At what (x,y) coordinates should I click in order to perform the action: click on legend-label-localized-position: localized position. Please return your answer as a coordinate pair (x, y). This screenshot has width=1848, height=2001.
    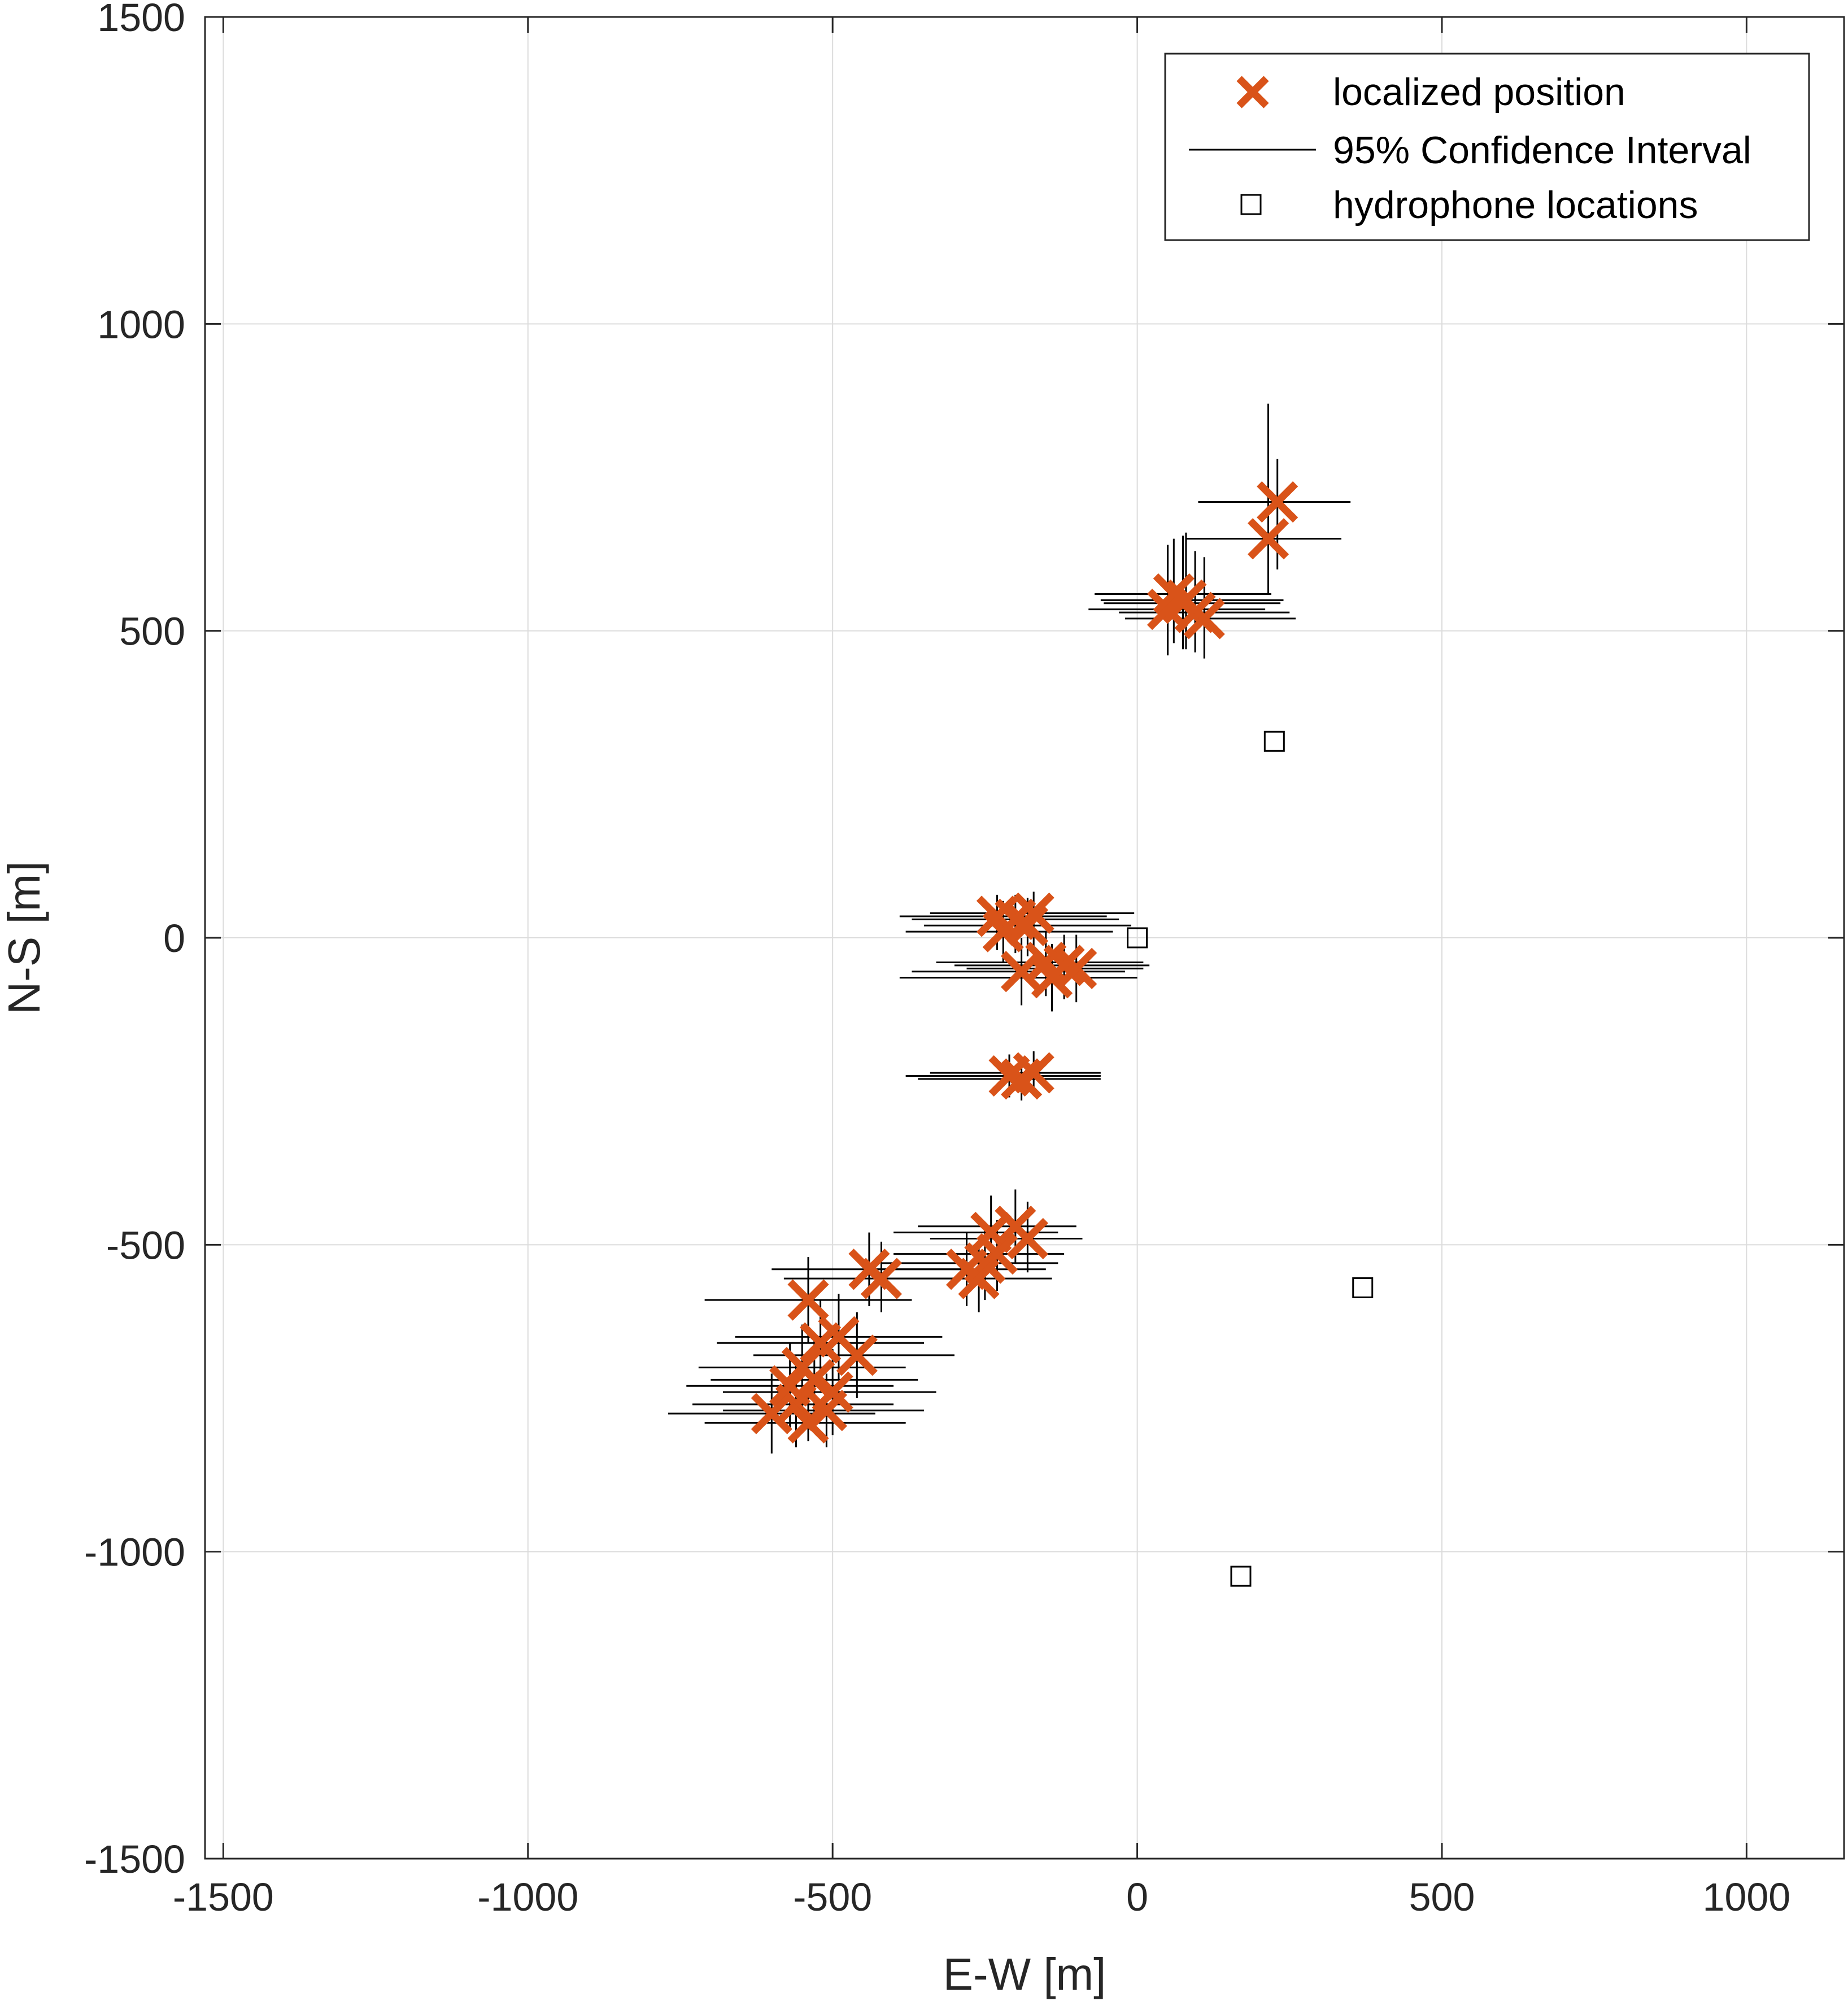
    Looking at the image, I should click on (1479, 92).